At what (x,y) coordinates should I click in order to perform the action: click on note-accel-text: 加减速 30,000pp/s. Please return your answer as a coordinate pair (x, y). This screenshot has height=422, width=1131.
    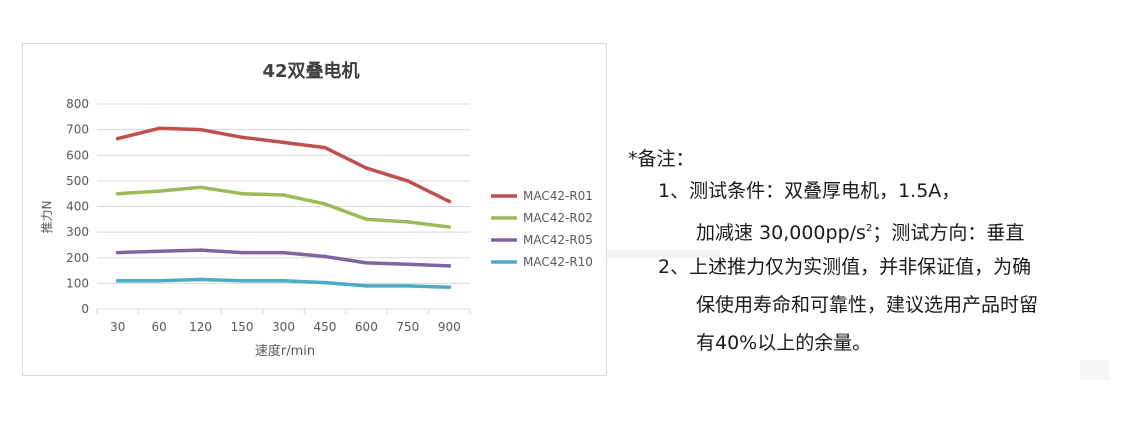
    Looking at the image, I should click on (781, 233).